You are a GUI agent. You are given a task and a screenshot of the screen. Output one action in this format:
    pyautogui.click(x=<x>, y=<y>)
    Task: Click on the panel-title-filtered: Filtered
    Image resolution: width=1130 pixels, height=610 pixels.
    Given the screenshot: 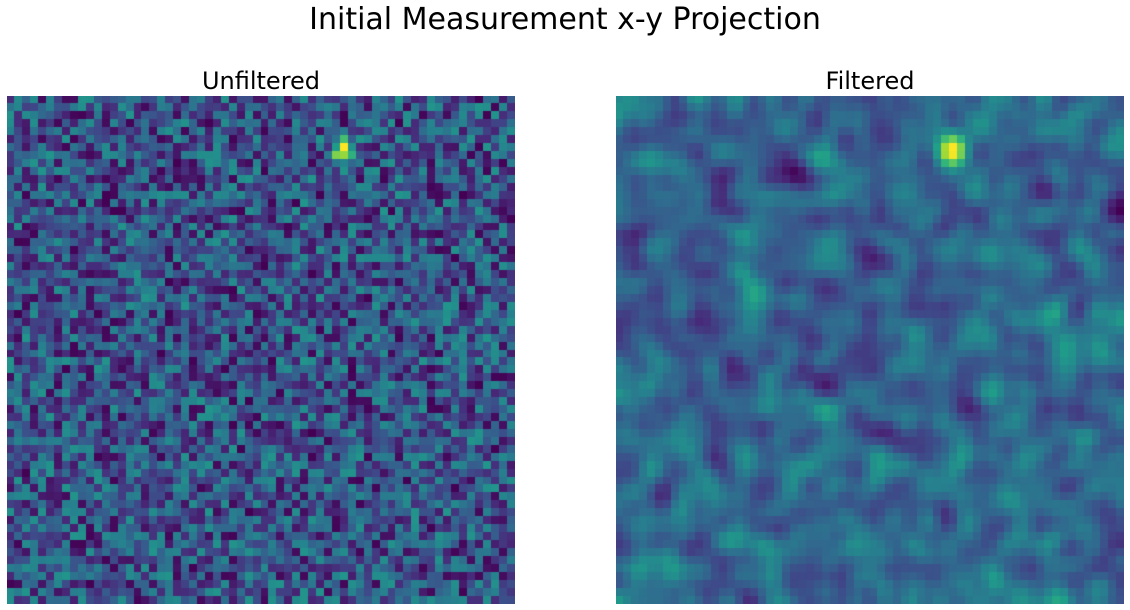 What is the action you would take?
    pyautogui.click(x=870, y=81)
    